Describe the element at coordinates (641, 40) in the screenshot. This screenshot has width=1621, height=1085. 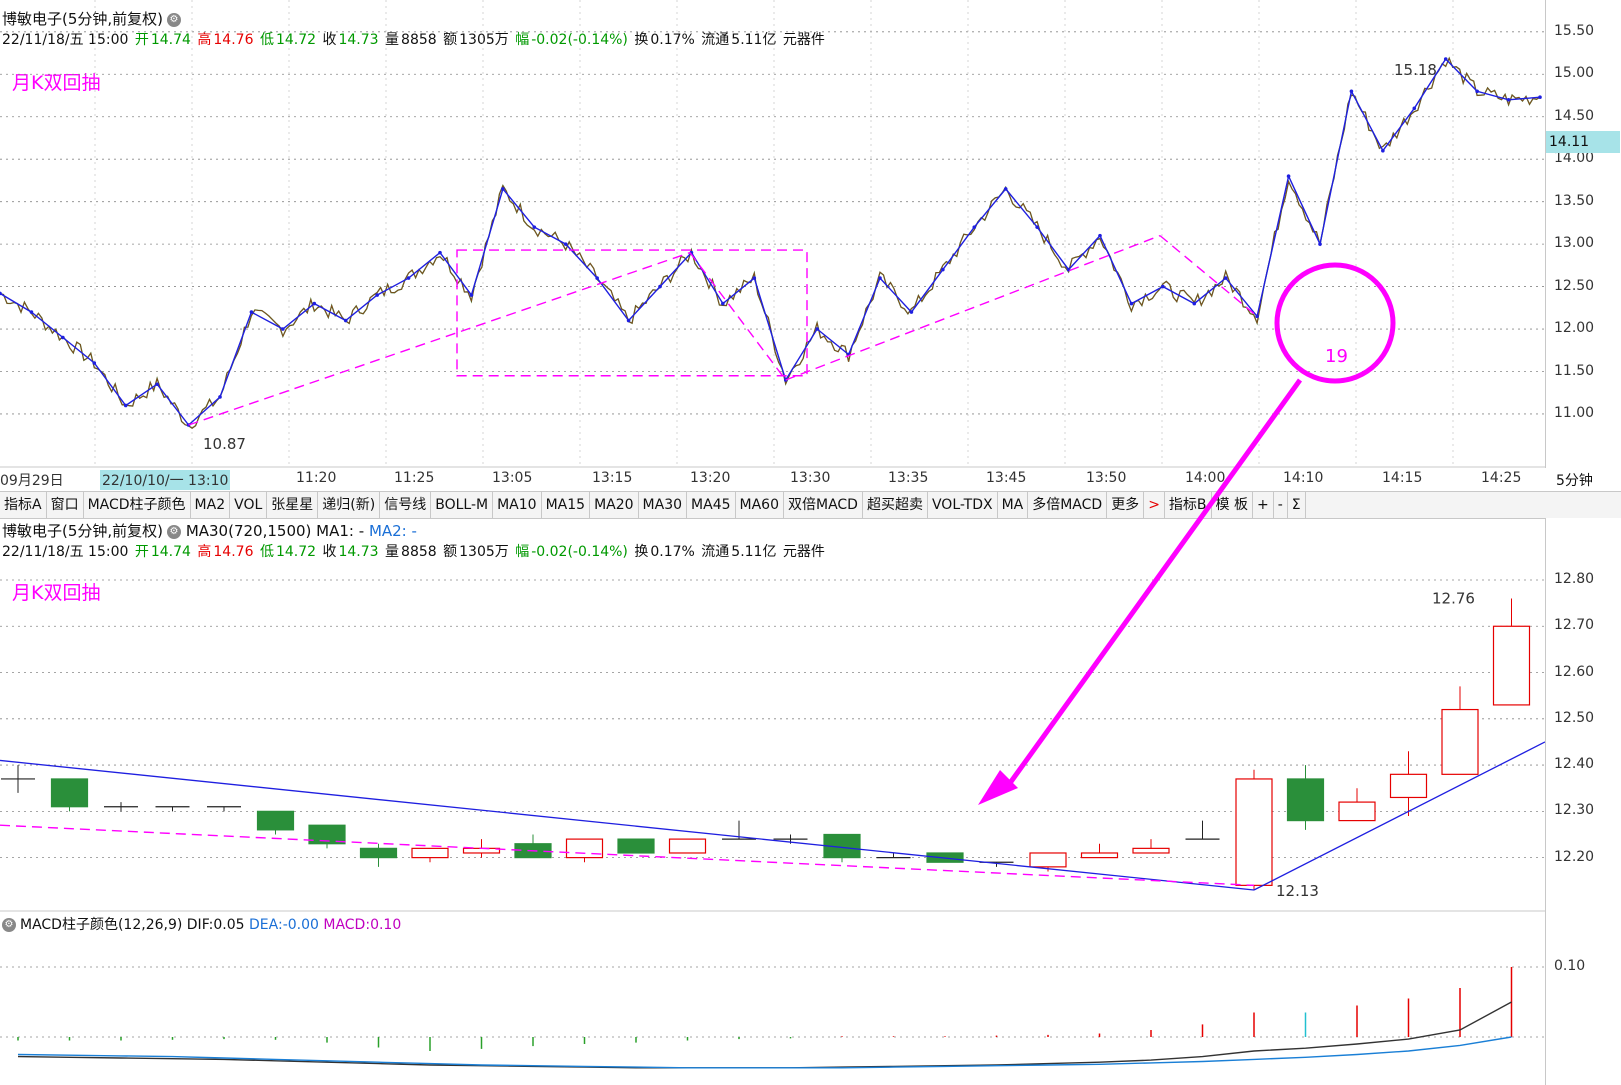
I see `turn-label: 换` at that location.